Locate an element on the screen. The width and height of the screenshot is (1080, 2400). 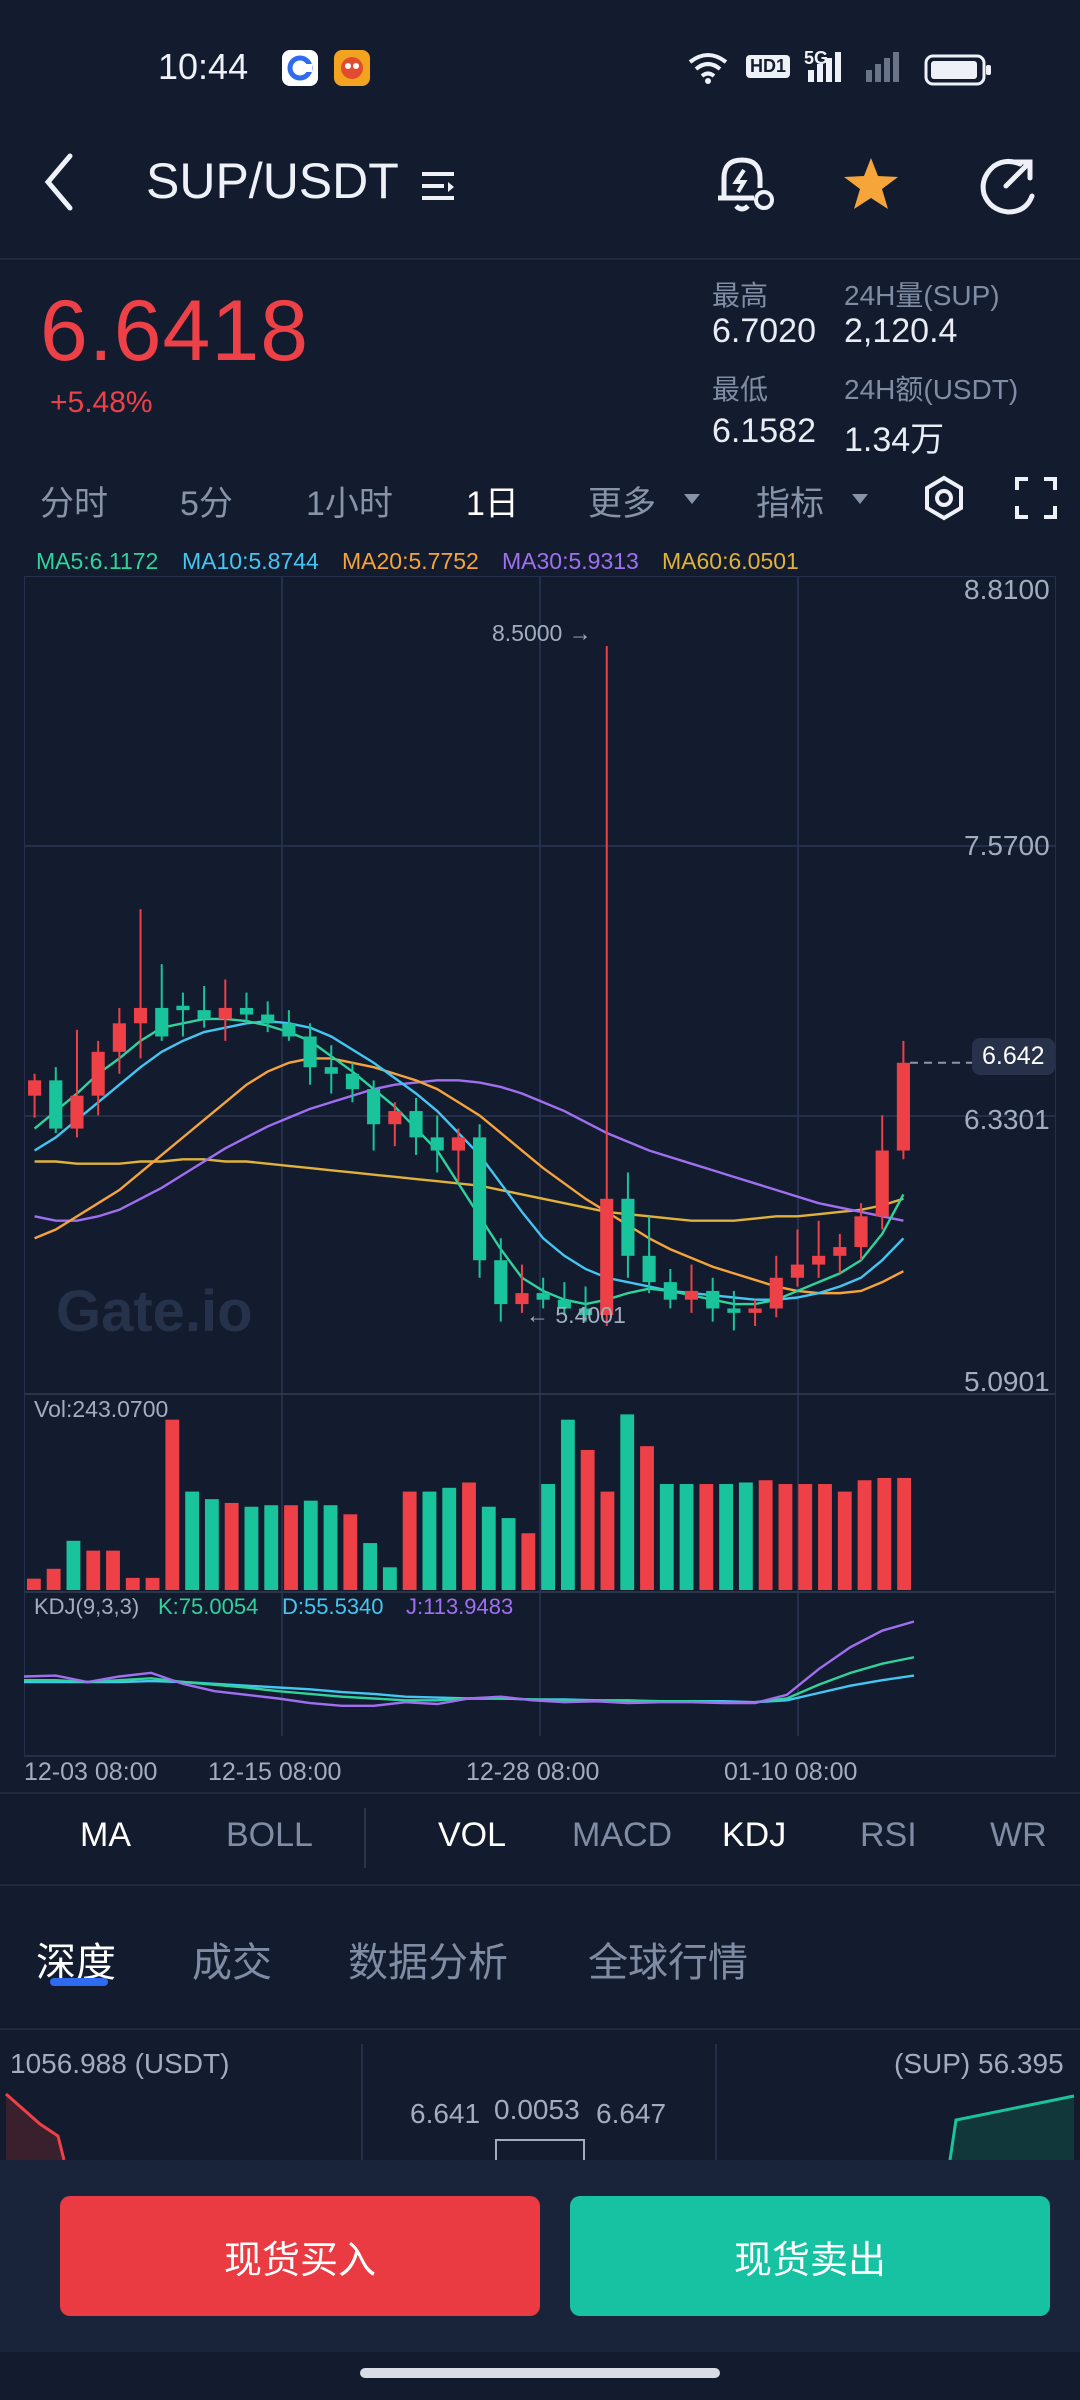
game-app-icon is located at coordinates (352, 68).